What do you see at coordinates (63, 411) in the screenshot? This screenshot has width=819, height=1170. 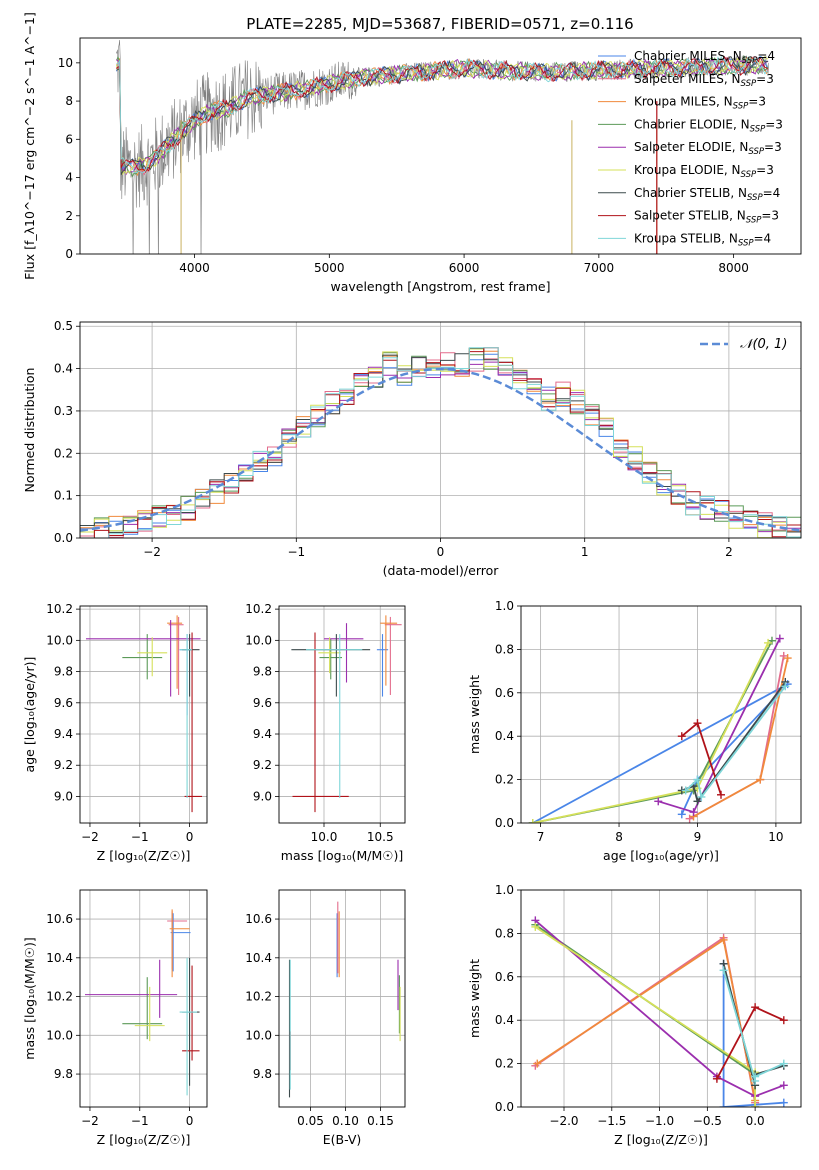 I see `y-tick-label: 0.3` at bounding box center [63, 411].